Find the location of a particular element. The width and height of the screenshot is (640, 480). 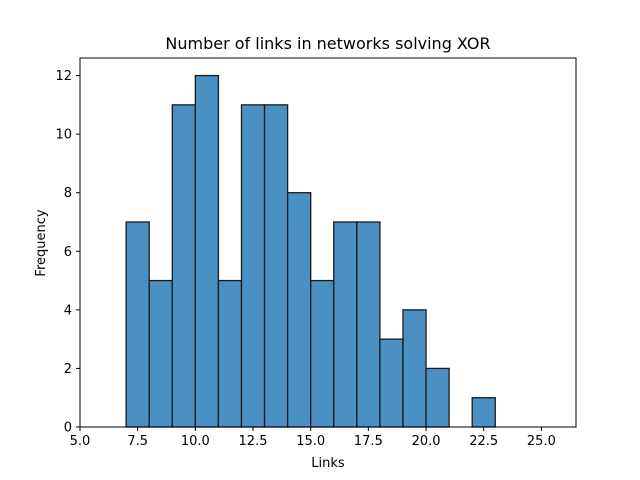

y-tick-label: 12 is located at coordinates (63, 76).